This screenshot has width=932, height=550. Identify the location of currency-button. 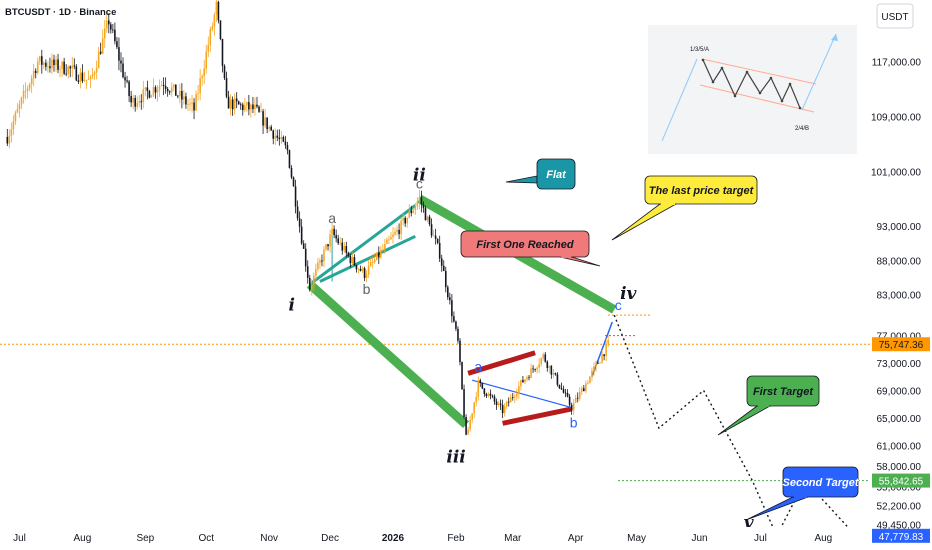
(895, 16).